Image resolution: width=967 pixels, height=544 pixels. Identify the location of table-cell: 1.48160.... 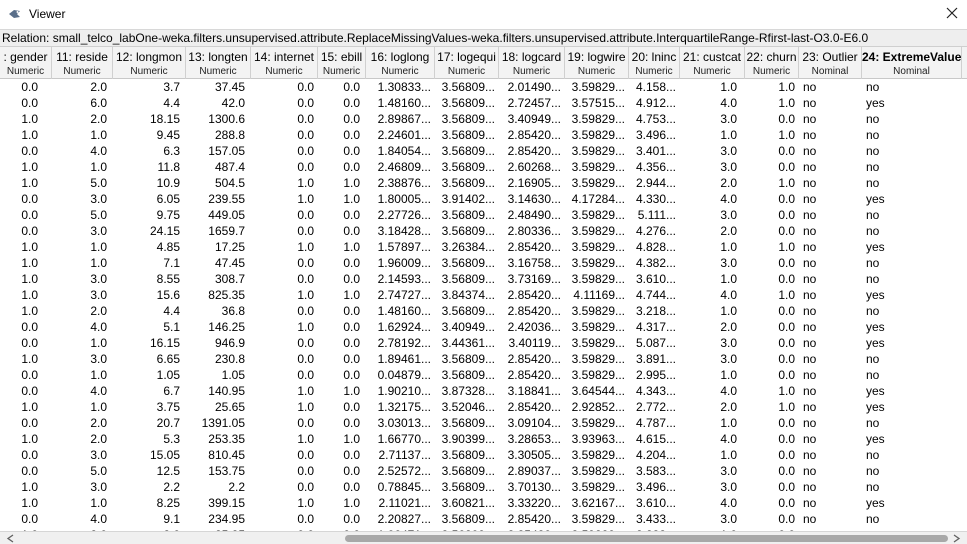
(404, 311).